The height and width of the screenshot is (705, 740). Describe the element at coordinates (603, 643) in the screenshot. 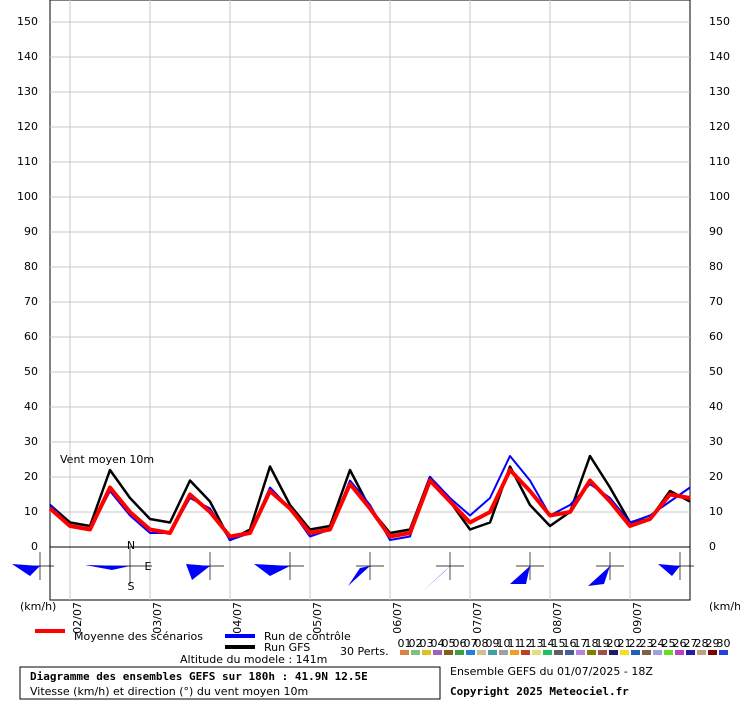

I see `member-label: 19` at that location.